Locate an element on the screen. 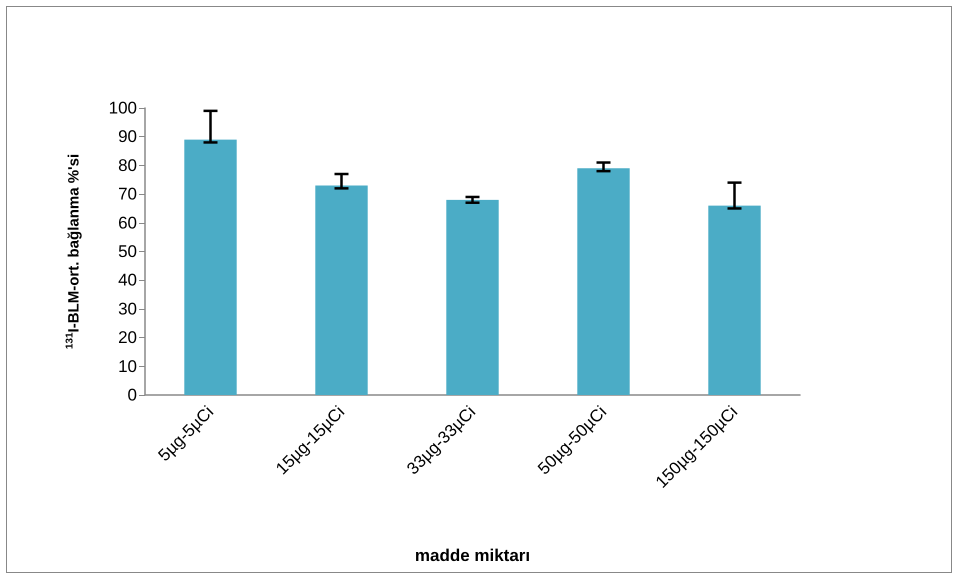 The height and width of the screenshot is (581, 960). y-tick-label: 50 is located at coordinates (127, 251).